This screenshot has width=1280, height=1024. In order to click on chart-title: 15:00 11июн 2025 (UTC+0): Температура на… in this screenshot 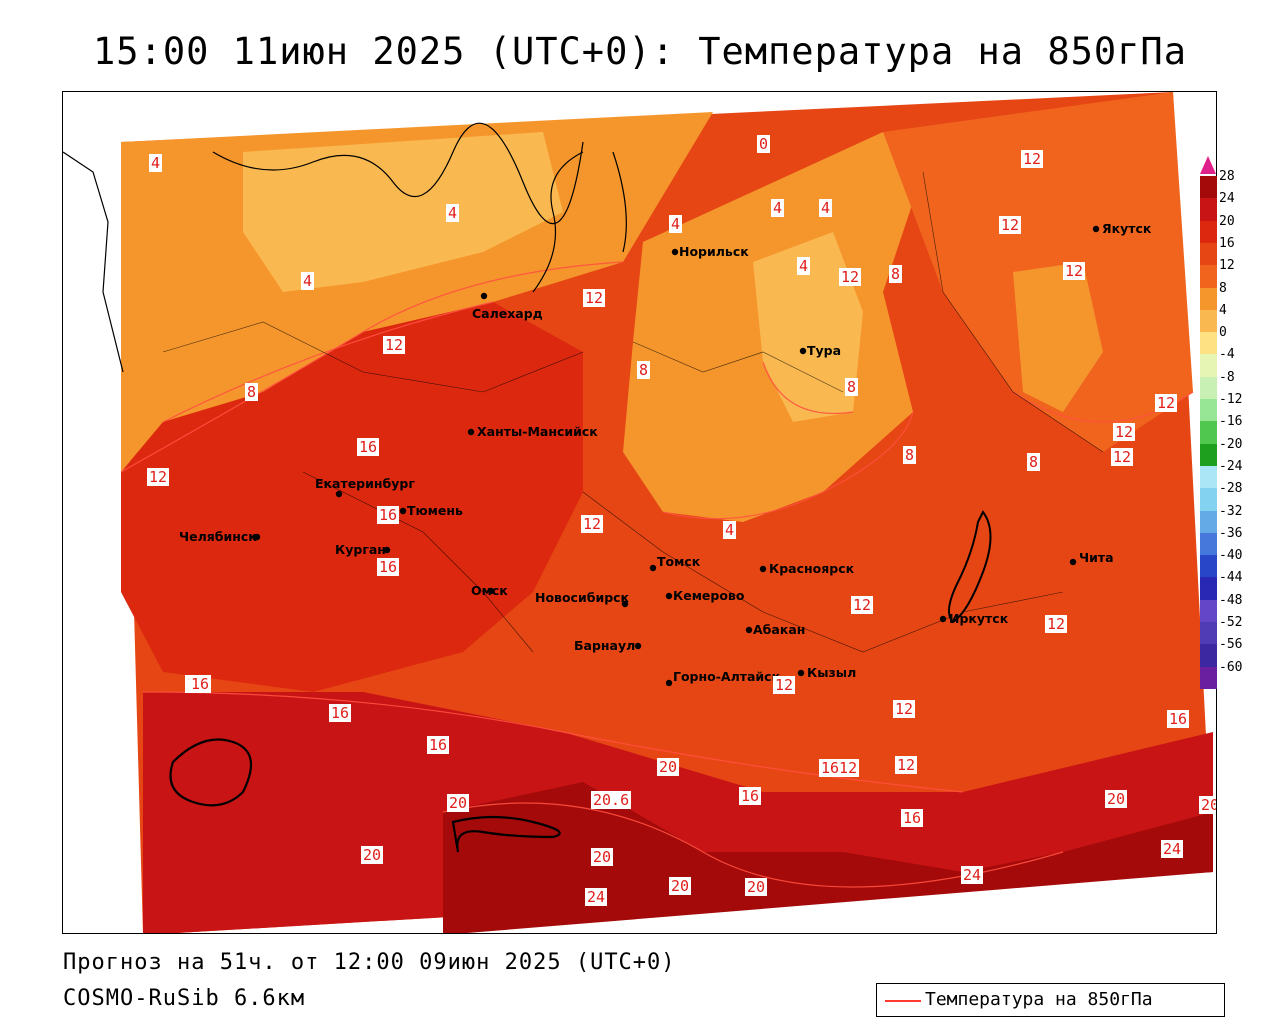, I will do `click(640, 51)`.